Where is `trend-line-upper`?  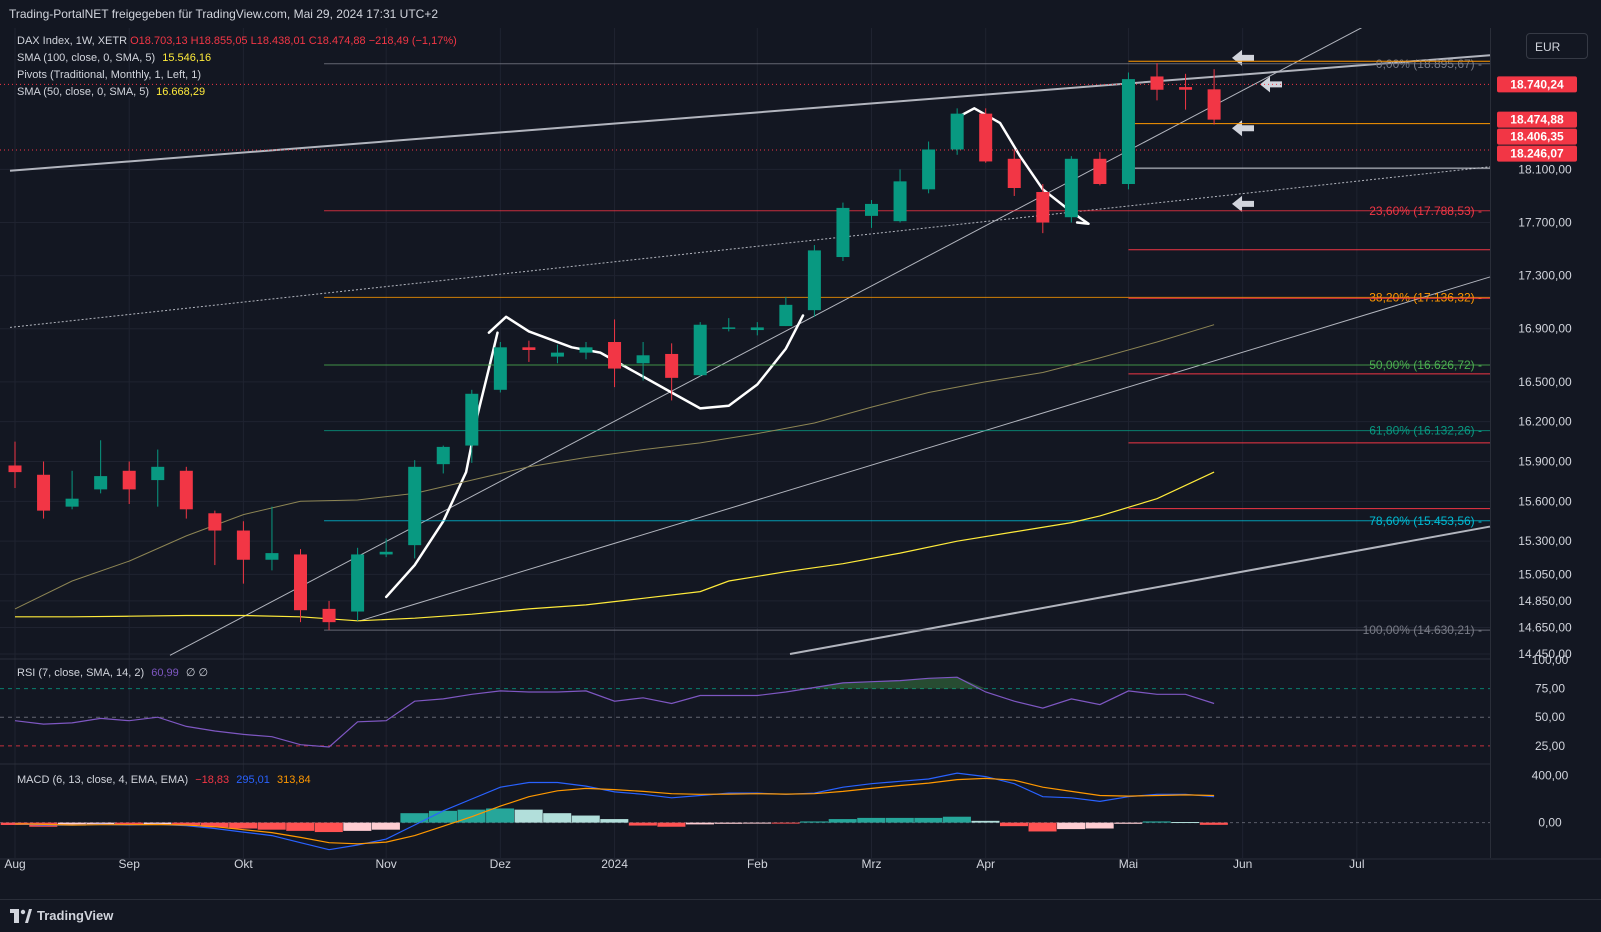
trend-line-upper is located at coordinates (750, 113).